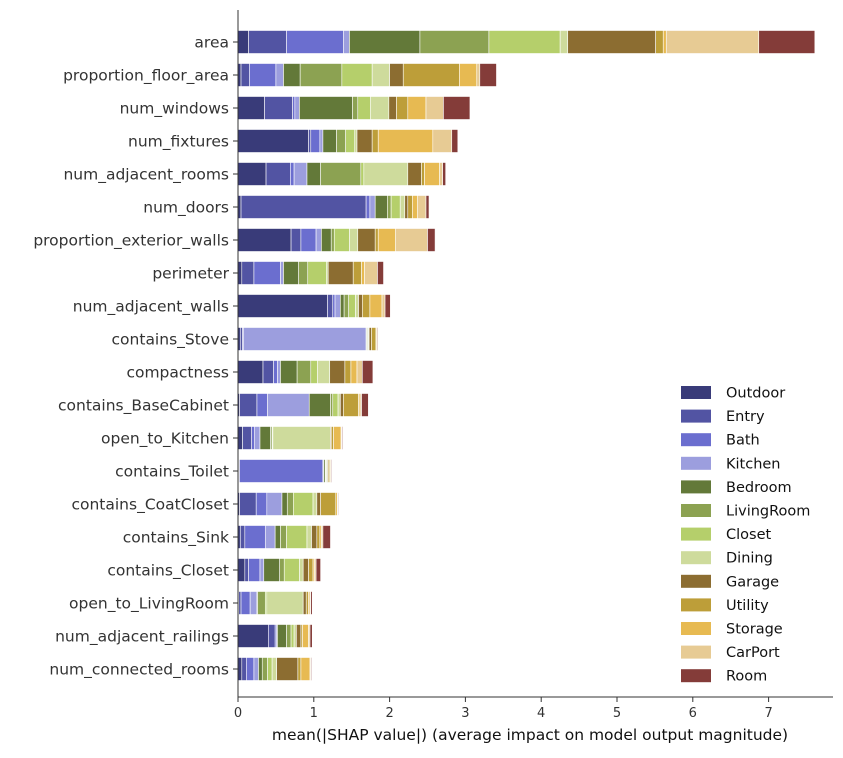  Describe the element at coordinates (768, 713) in the screenshot. I see `x-tick-label-7: 7` at that location.